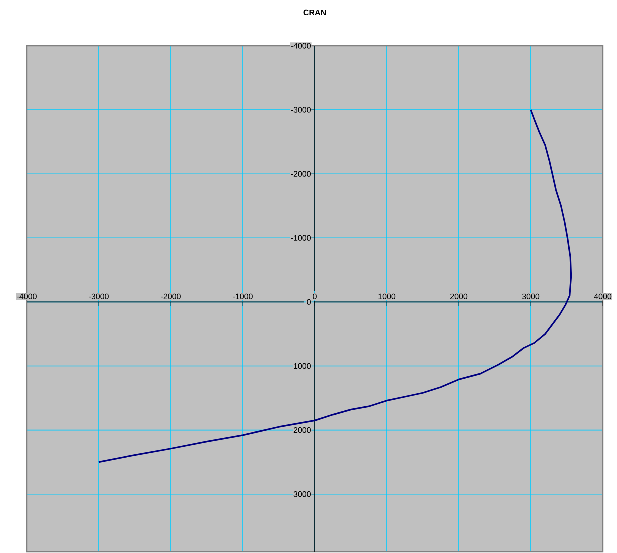 Image resolution: width=617 pixels, height=553 pixels. Describe the element at coordinates (302, 366) in the screenshot. I see `y-tick-label: 1000` at that location.